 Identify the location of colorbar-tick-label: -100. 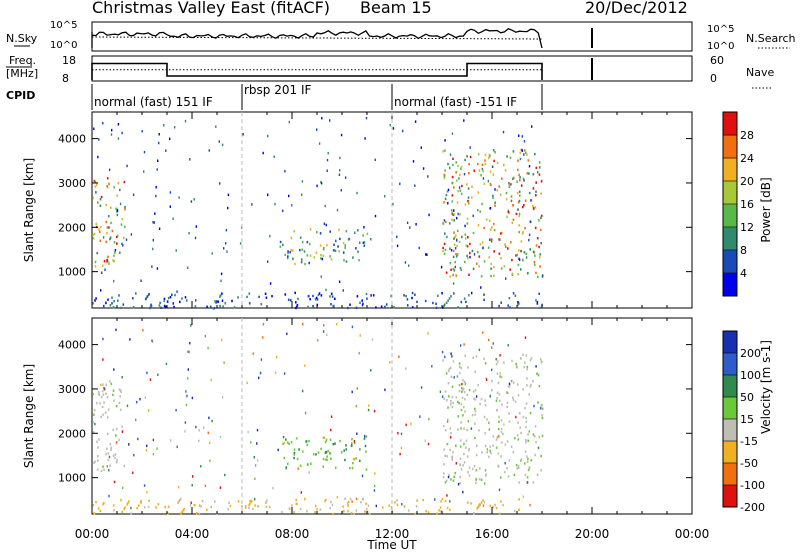
(752, 485).